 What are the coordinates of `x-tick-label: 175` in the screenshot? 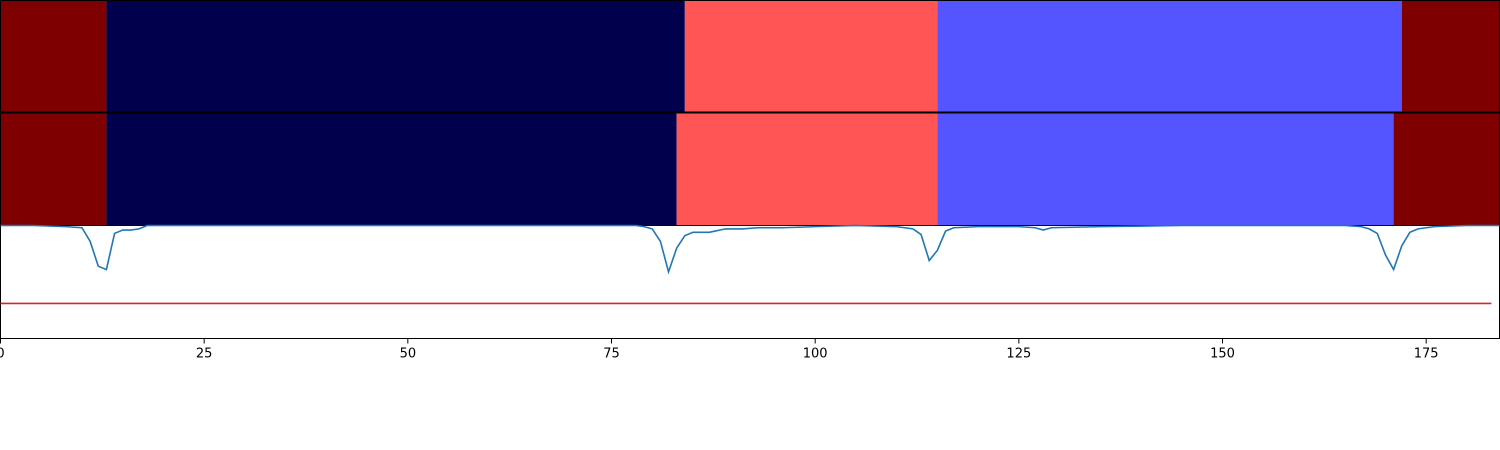 It's located at (1426, 354).